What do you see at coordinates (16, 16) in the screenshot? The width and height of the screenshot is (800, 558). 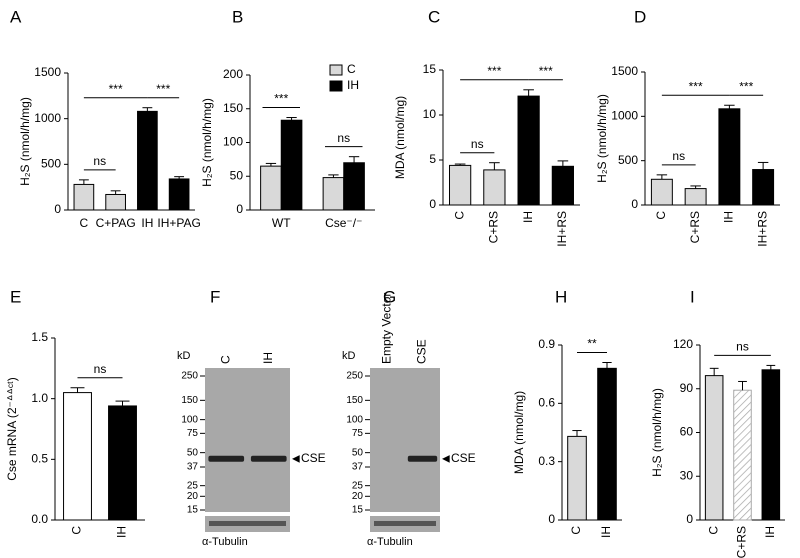 I see `panel-letter: A` at bounding box center [16, 16].